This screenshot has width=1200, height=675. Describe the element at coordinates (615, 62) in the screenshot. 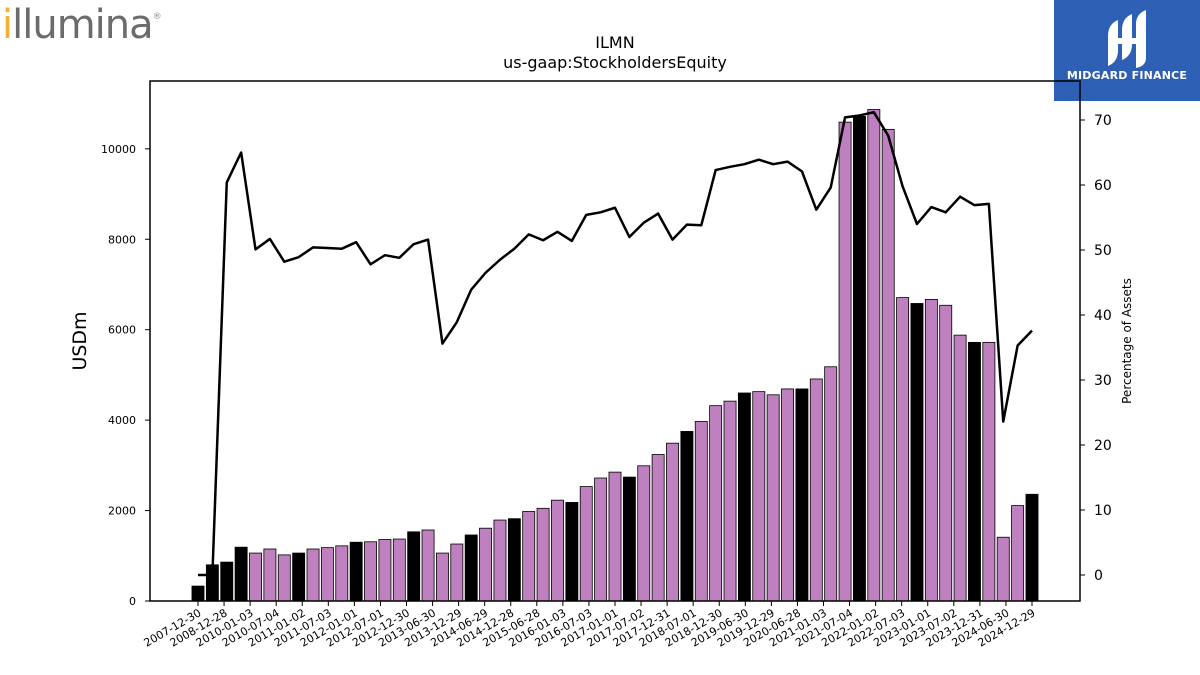

I see `chart-subtitle: us-gaap:StockholdersEquity` at that location.